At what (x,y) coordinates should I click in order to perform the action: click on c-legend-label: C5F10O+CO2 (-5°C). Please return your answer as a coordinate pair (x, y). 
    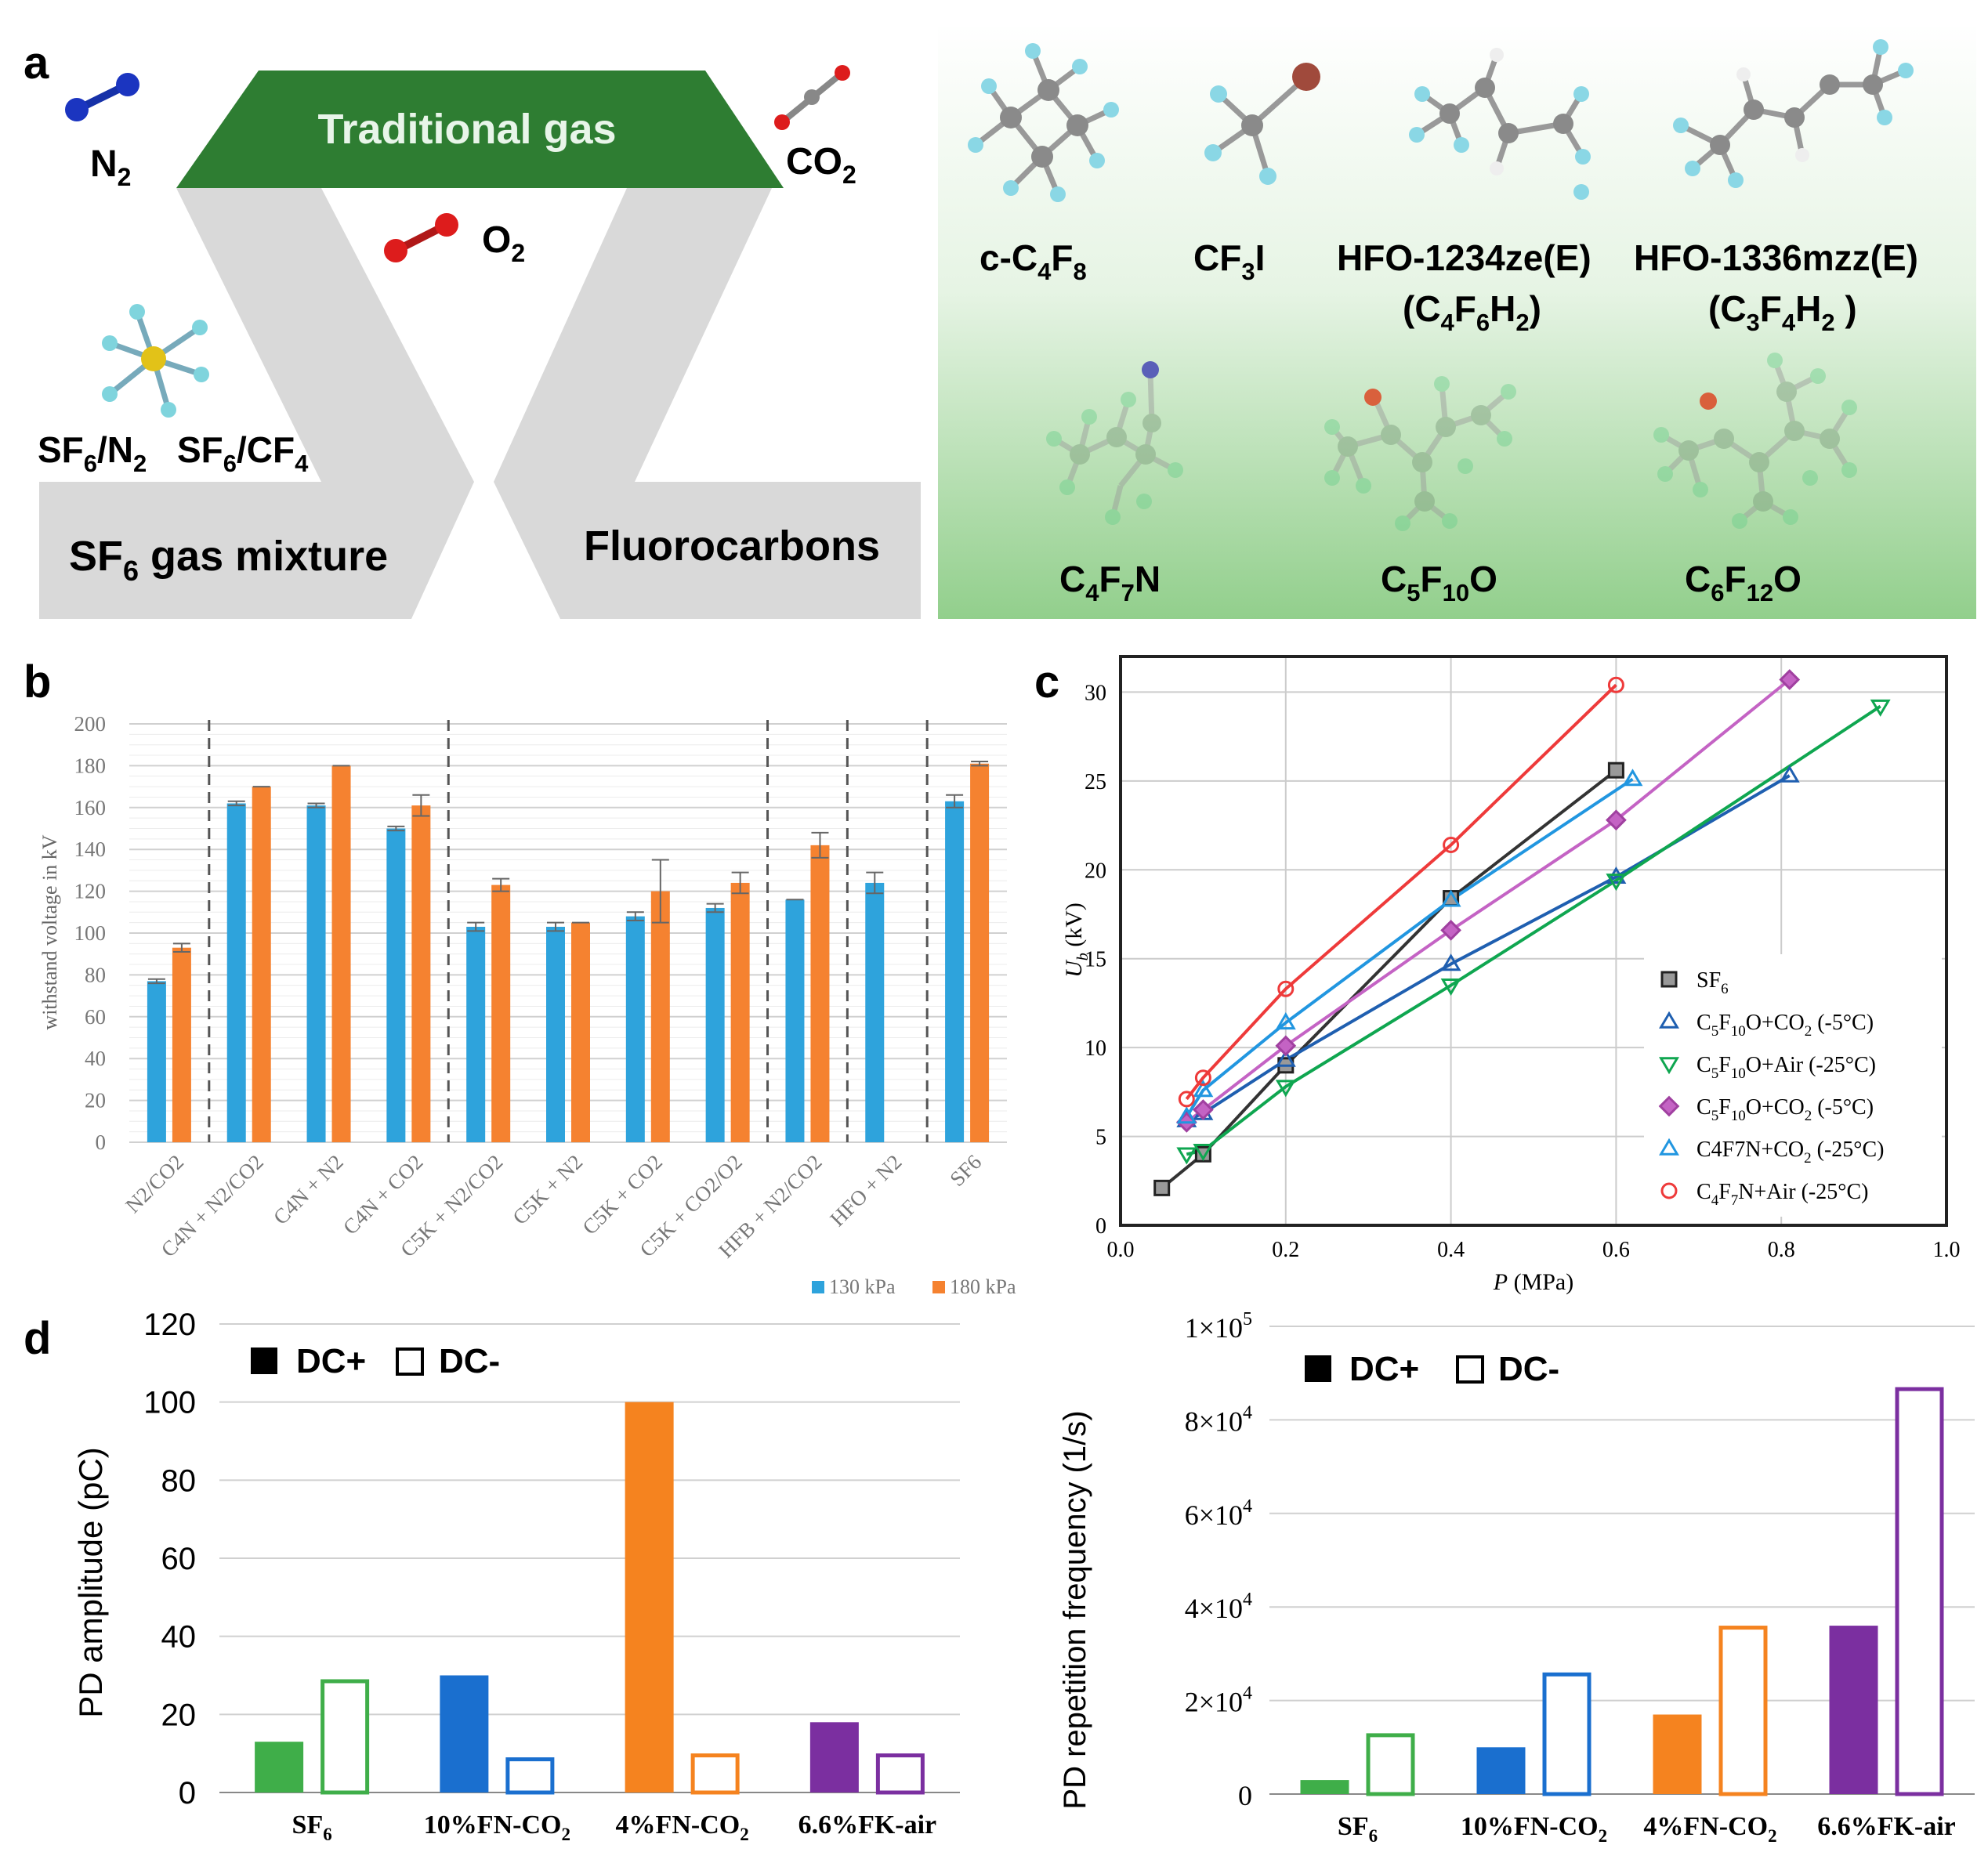
    Looking at the image, I should click on (1785, 1109).